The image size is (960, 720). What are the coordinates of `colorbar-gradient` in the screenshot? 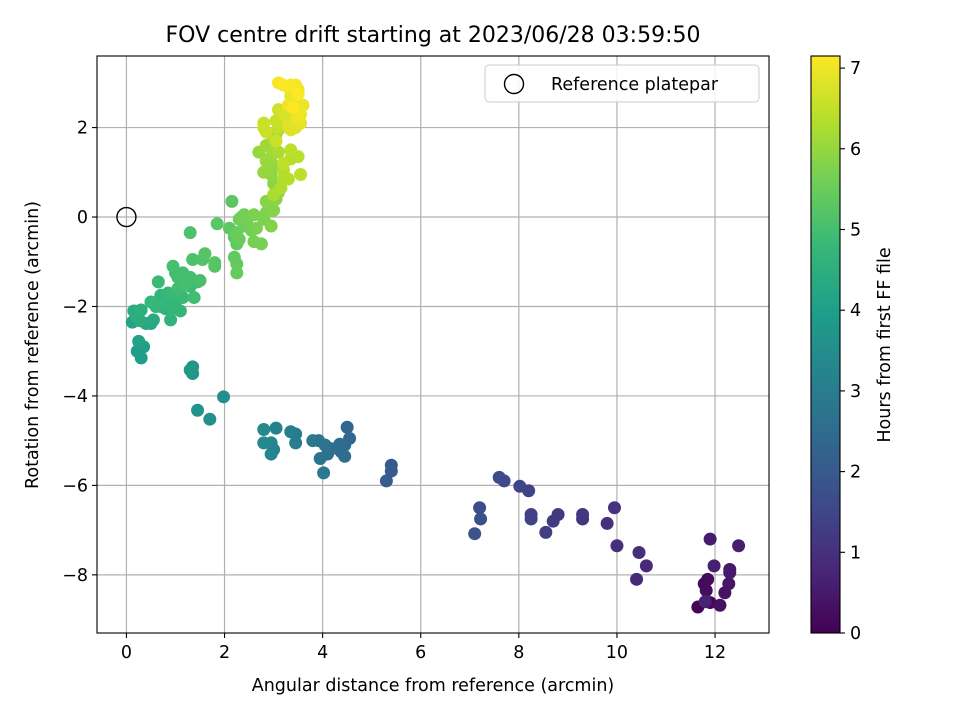 It's located at (825, 344).